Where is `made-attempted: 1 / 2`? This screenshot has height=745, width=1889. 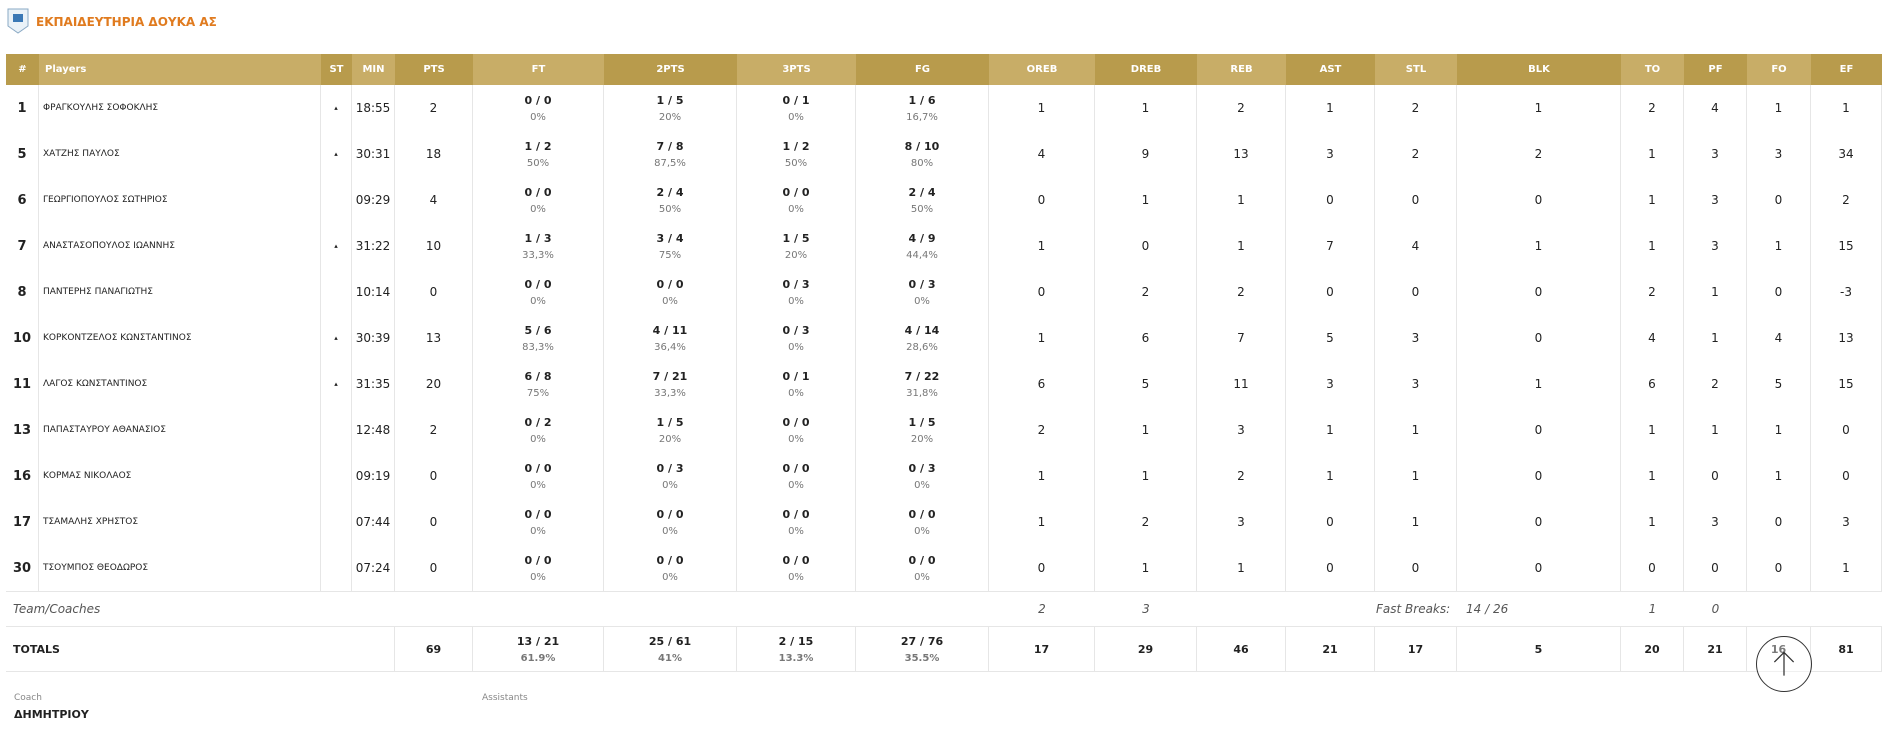
made-attempted: 1 / 2 is located at coordinates (796, 146).